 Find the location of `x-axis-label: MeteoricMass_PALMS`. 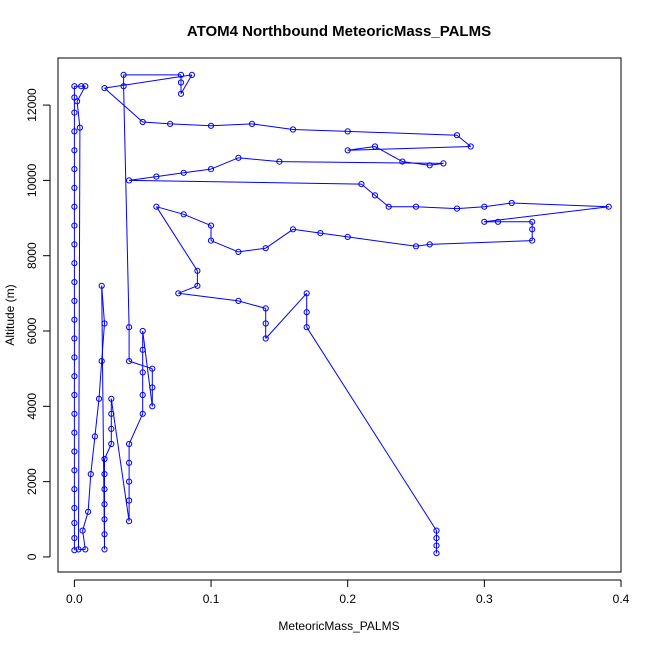

x-axis-label: MeteoricMass_PALMS is located at coordinates (338, 626).